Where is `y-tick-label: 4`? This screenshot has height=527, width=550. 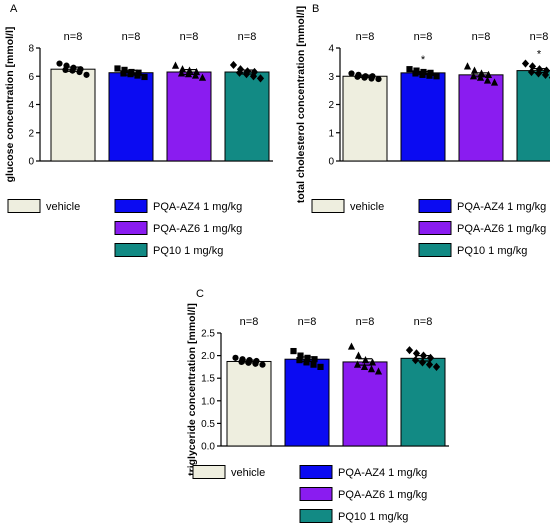 y-tick-label: 4 is located at coordinates (31, 105).